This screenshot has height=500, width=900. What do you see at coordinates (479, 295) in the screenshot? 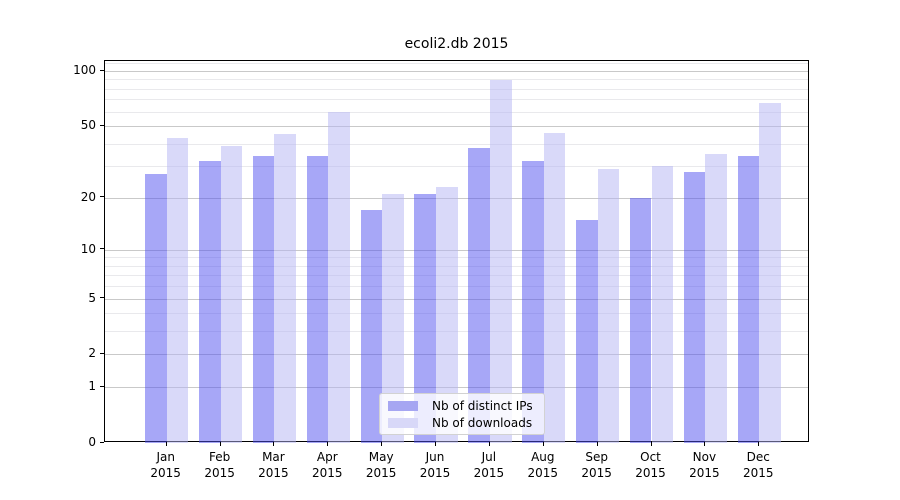
I see `bar-distinct-ips-jul` at bounding box center [479, 295].